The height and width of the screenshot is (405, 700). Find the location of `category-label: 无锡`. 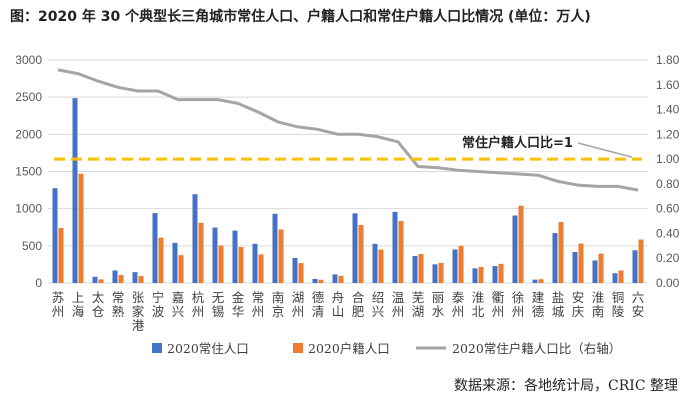

category-label: 无锡 is located at coordinates (218, 304).